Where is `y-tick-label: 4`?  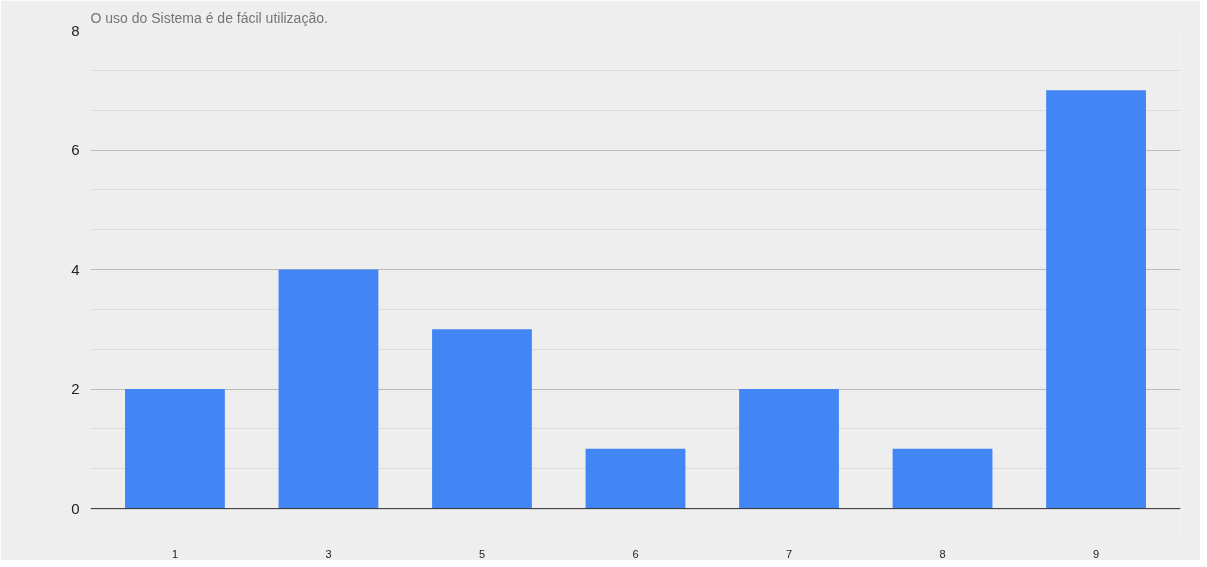
y-tick-label: 4 is located at coordinates (75, 269).